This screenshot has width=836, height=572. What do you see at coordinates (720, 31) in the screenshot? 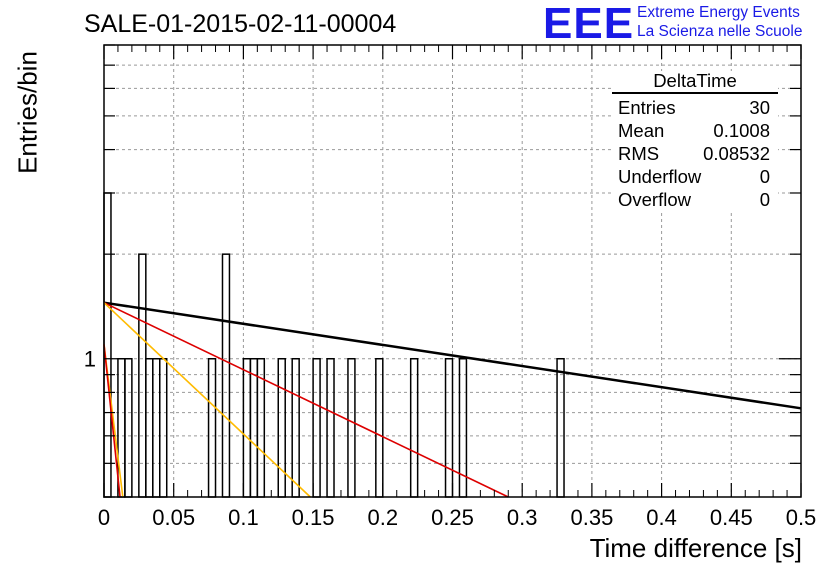
I see `logo-line-2: La Scienza nelle Scuole` at bounding box center [720, 31].